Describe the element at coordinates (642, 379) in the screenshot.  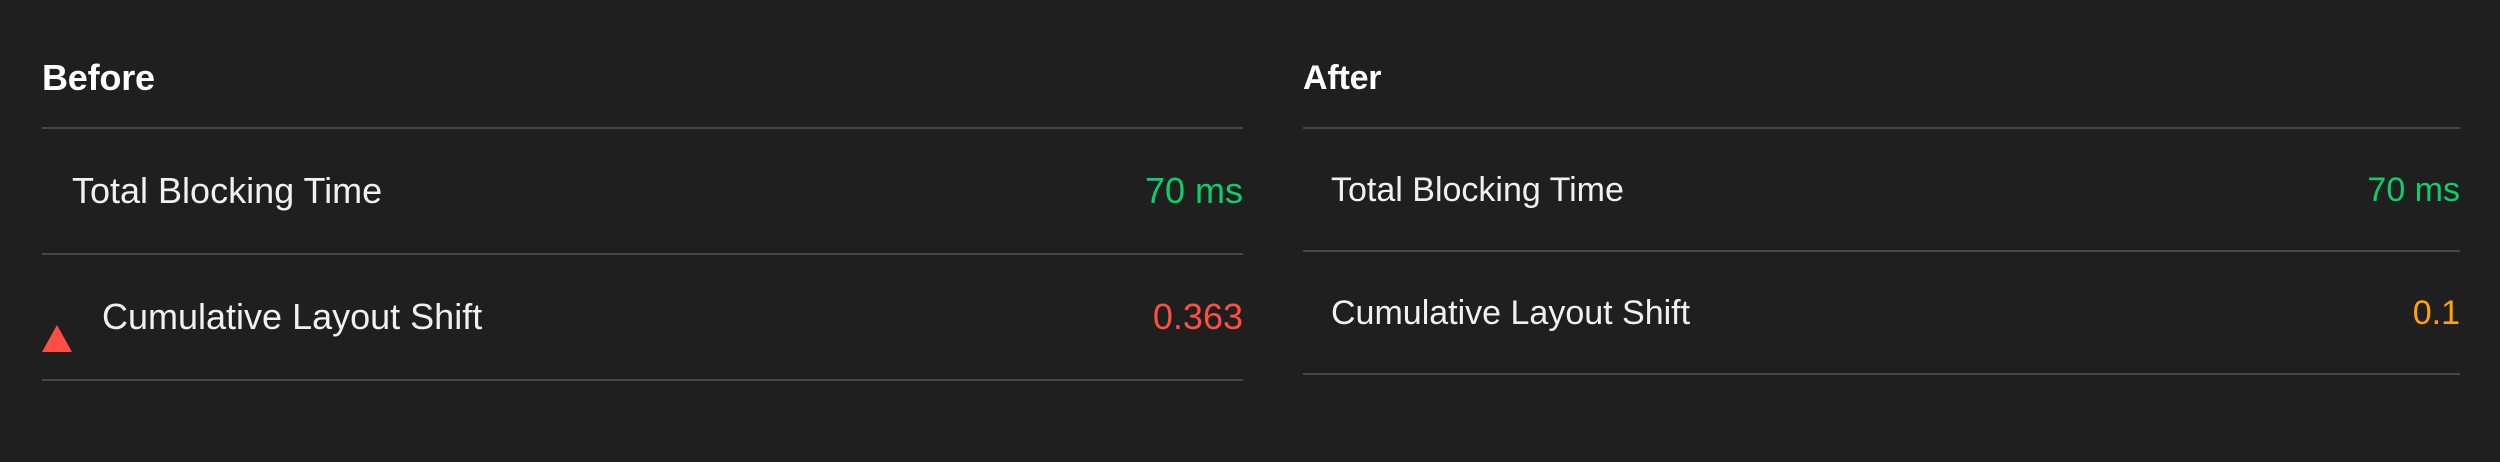
I see `divider-before-bottom` at that location.